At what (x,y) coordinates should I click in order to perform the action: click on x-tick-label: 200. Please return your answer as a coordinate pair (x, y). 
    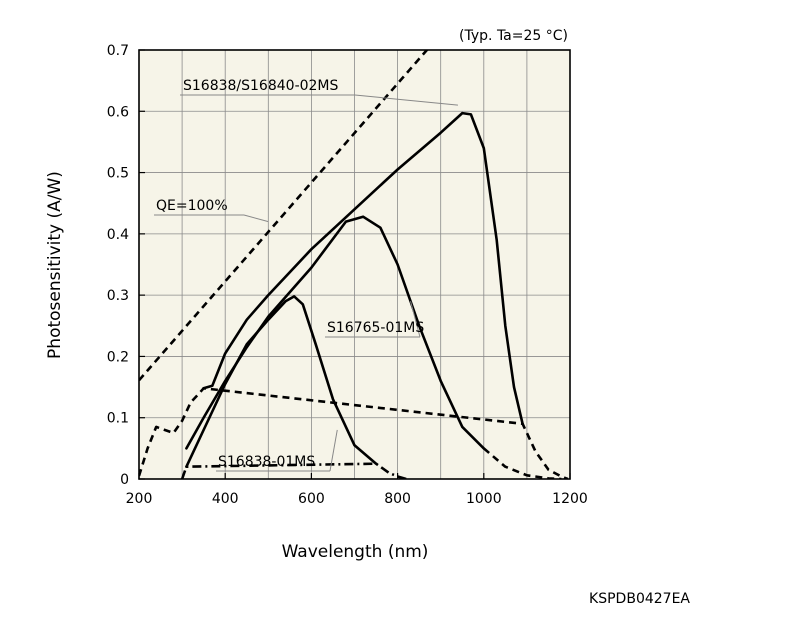
    Looking at the image, I should click on (139, 499).